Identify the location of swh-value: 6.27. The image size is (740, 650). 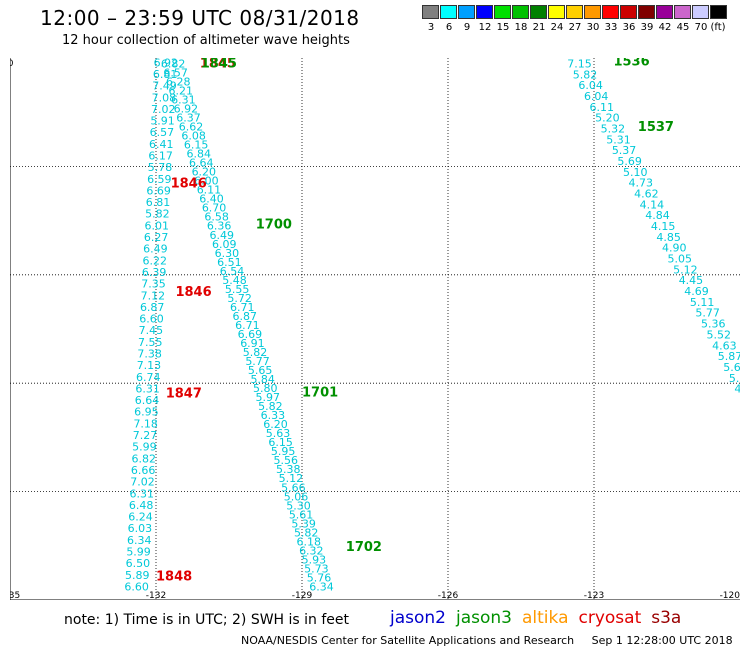
(156, 237).